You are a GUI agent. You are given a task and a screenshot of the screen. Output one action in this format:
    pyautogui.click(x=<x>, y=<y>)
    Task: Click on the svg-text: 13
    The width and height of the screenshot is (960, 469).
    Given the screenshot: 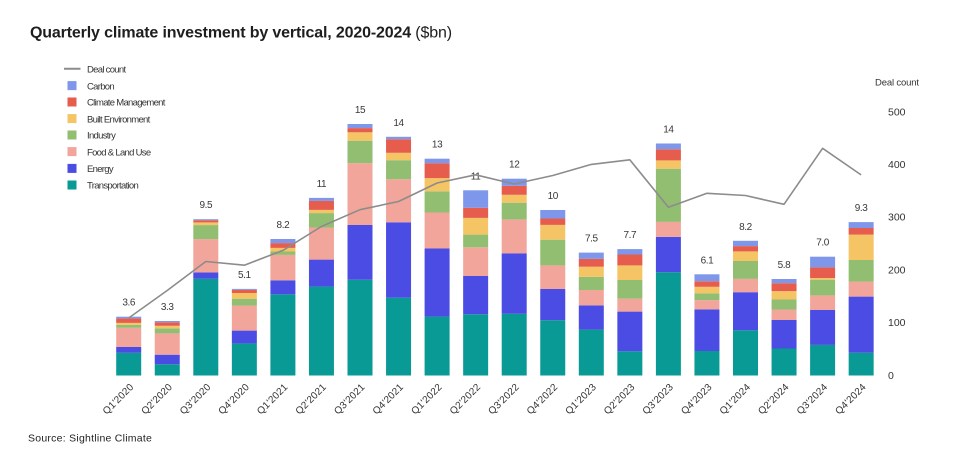 What is the action you would take?
    pyautogui.click(x=437, y=145)
    